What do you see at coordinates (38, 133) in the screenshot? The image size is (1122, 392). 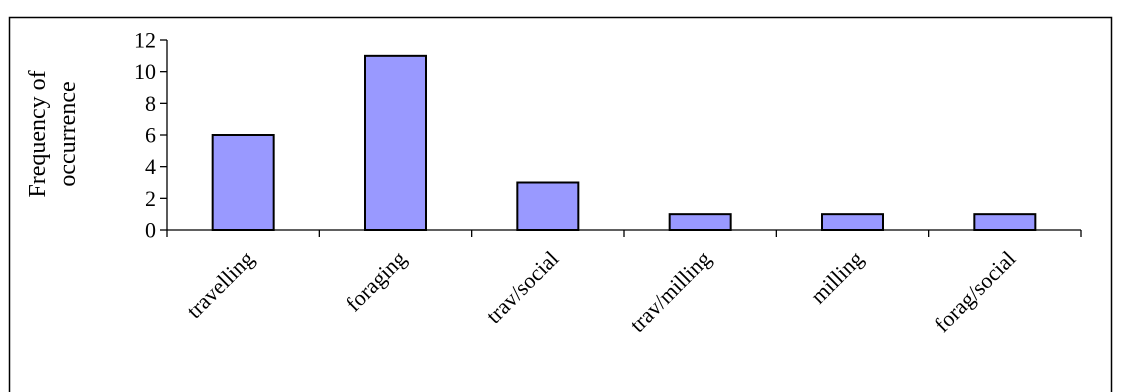 I see `y-axis-title-line-1: Frequency of` at bounding box center [38, 133].